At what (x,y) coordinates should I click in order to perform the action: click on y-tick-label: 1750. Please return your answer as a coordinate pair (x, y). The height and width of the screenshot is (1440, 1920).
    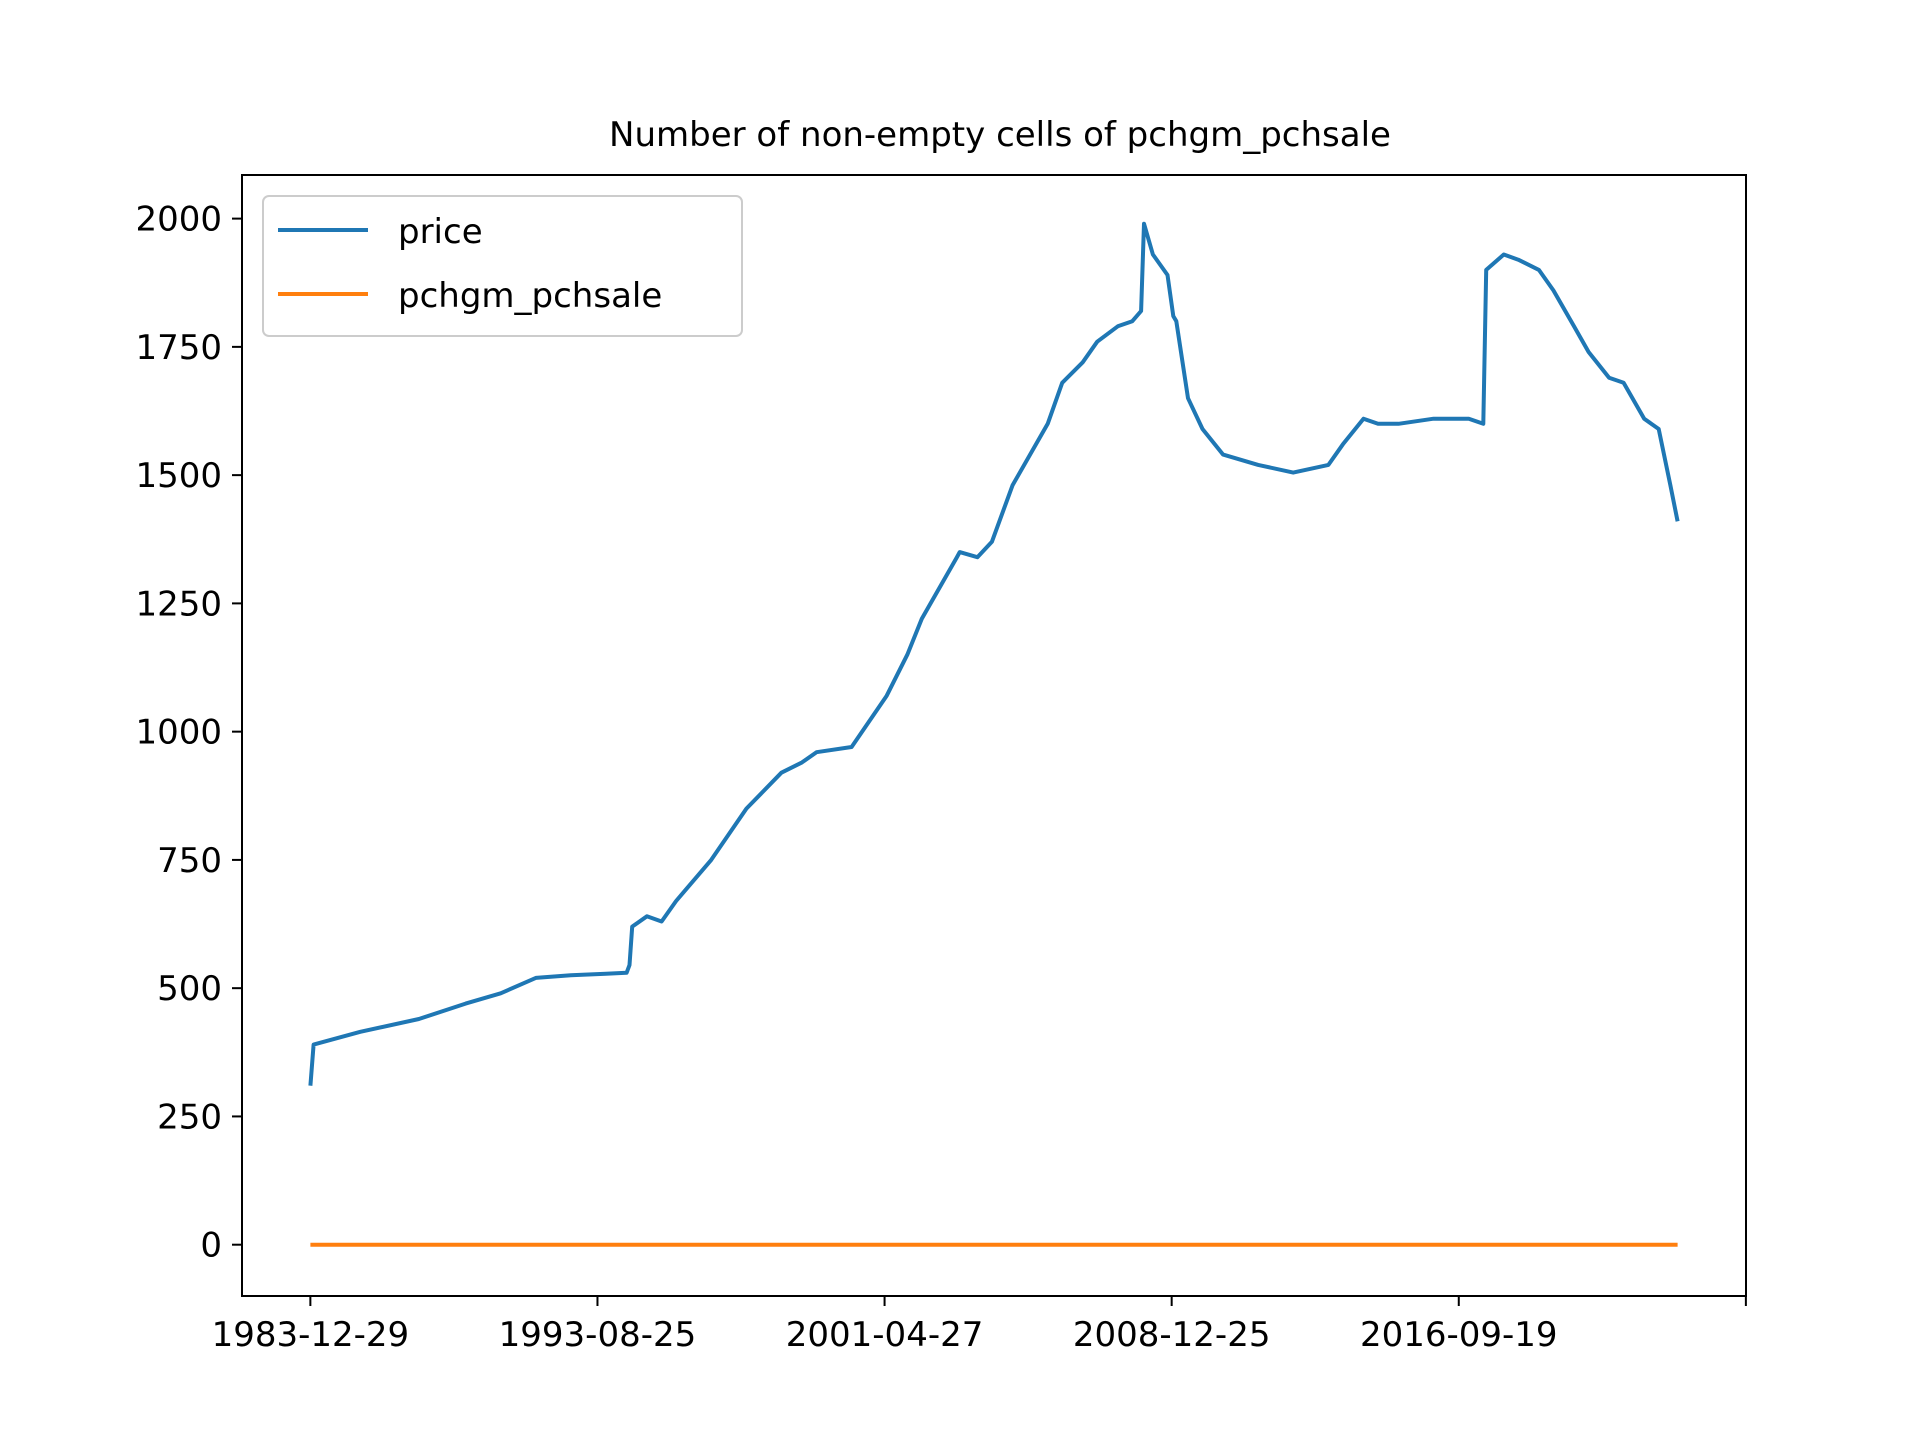
    Looking at the image, I should click on (178, 348).